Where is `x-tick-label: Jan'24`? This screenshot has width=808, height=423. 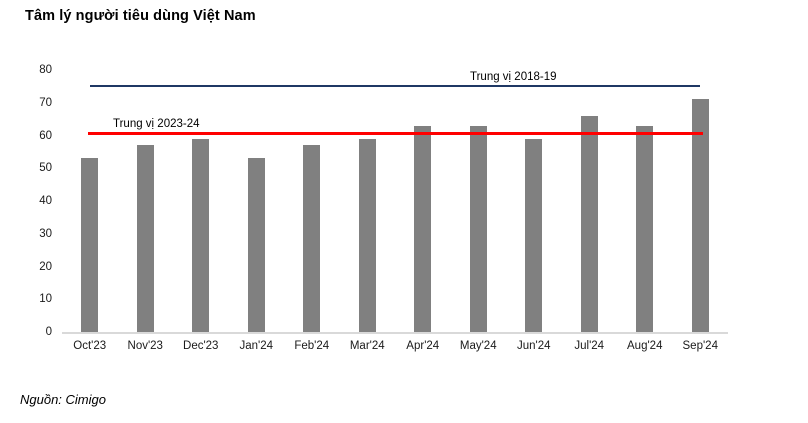
x-tick-label: Jan'24 is located at coordinates (256, 346).